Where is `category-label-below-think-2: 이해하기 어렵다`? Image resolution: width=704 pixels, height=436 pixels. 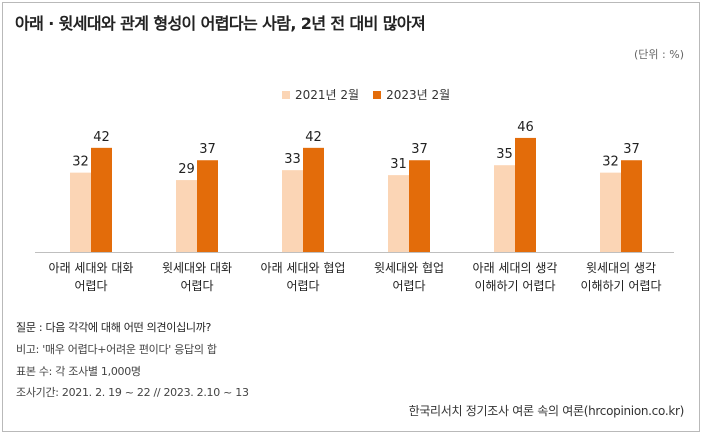
category-label-below-think-2: 이해하기 어렵다 is located at coordinates (514, 286).